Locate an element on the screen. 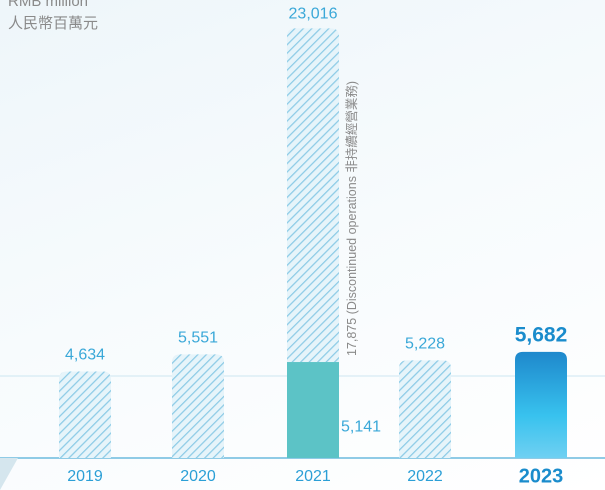 This screenshot has width=605, height=490. value-label: 4,634 is located at coordinates (85, 355).